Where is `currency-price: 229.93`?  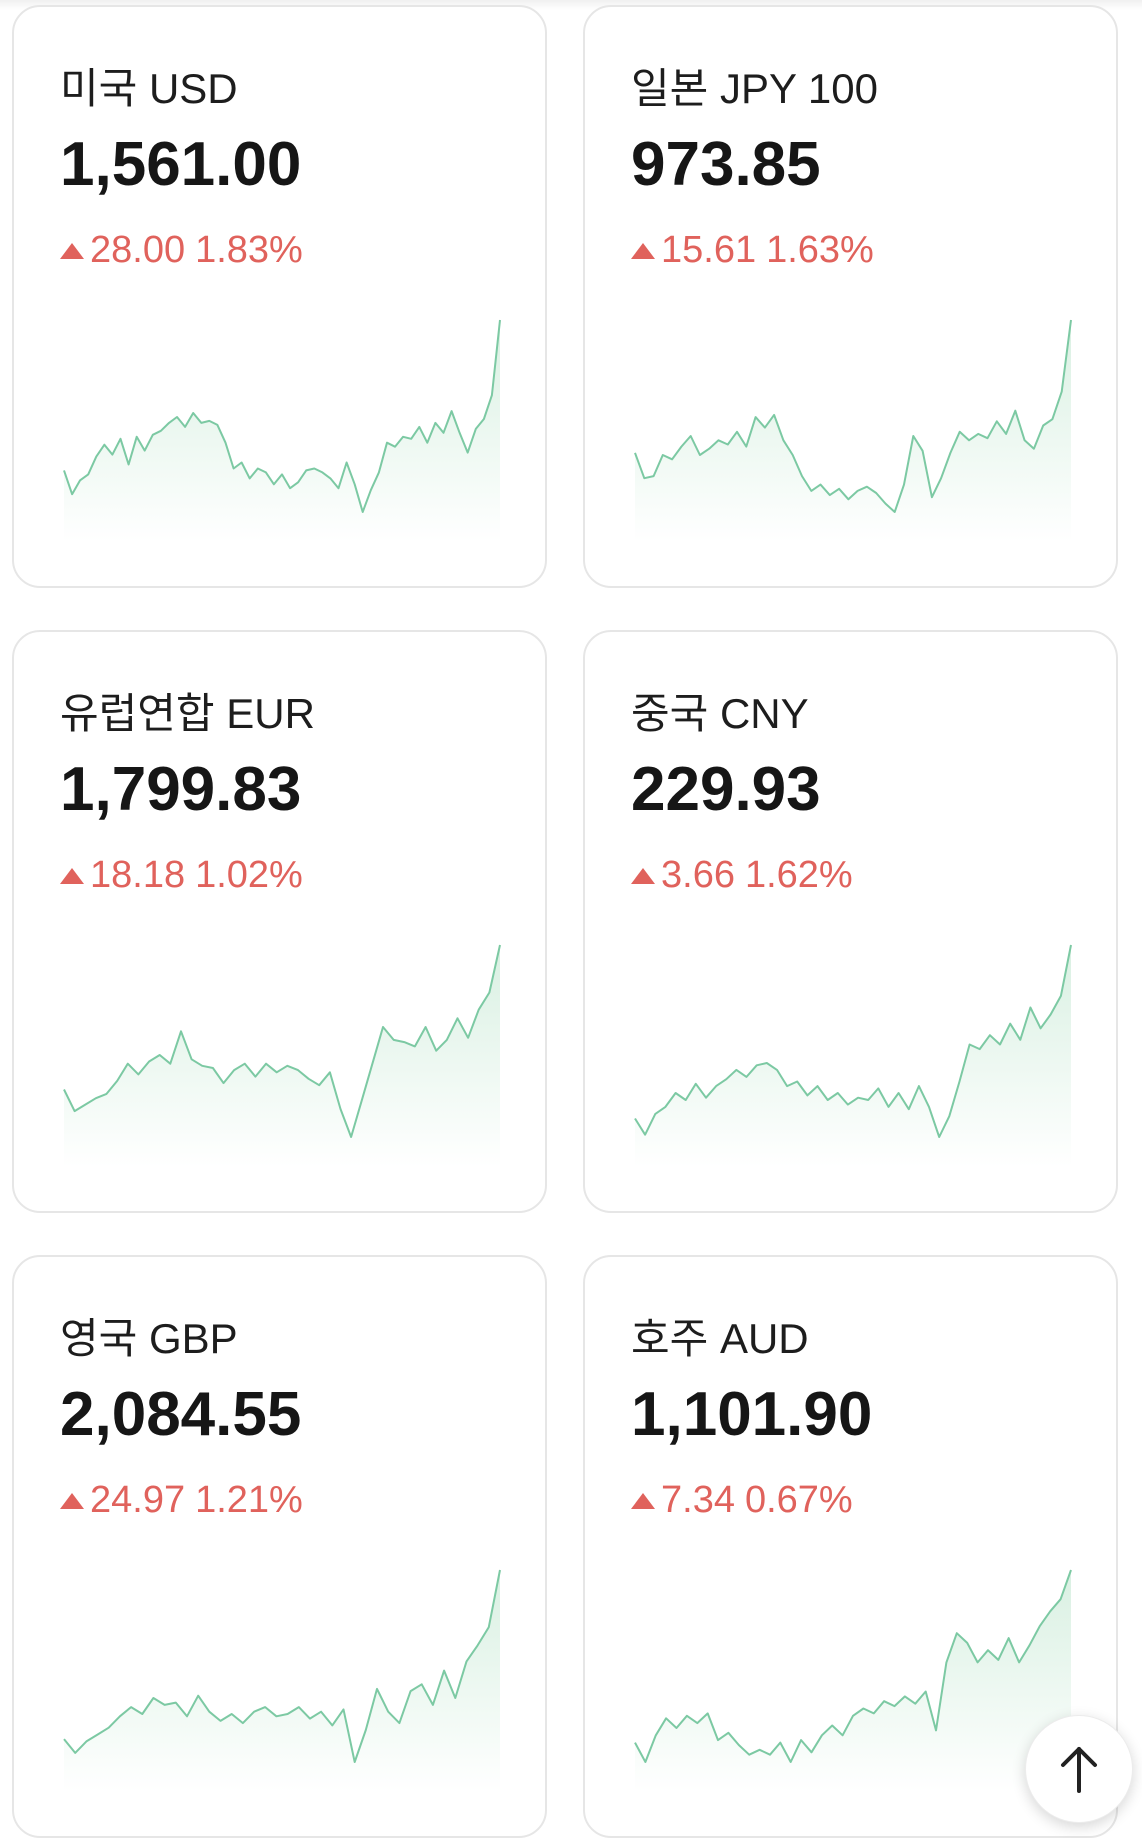 currency-price: 229.93 is located at coordinates (726, 789).